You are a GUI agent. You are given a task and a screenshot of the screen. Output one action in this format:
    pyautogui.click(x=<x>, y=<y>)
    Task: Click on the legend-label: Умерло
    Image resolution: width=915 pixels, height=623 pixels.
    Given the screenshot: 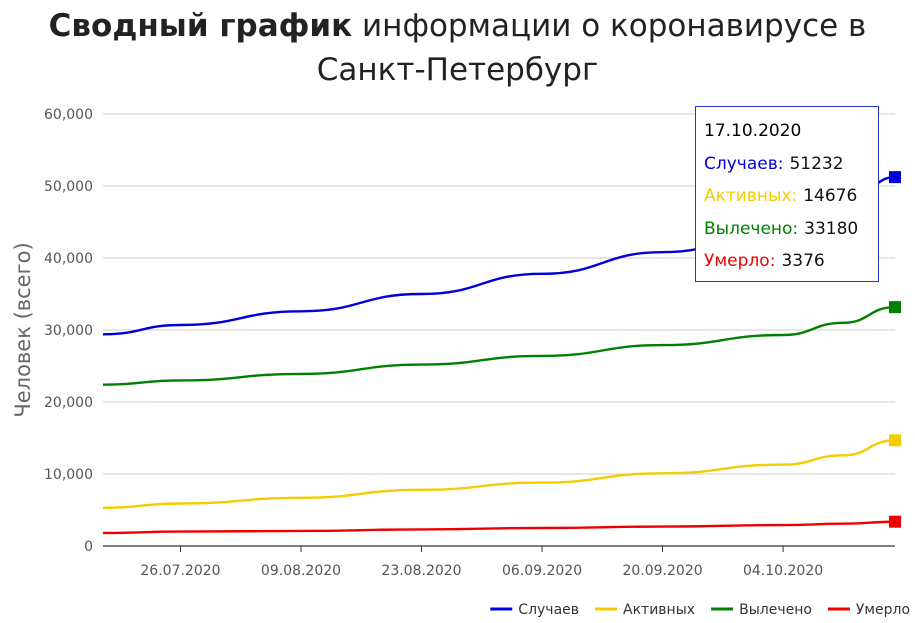 What is the action you would take?
    pyautogui.click(x=883, y=610)
    